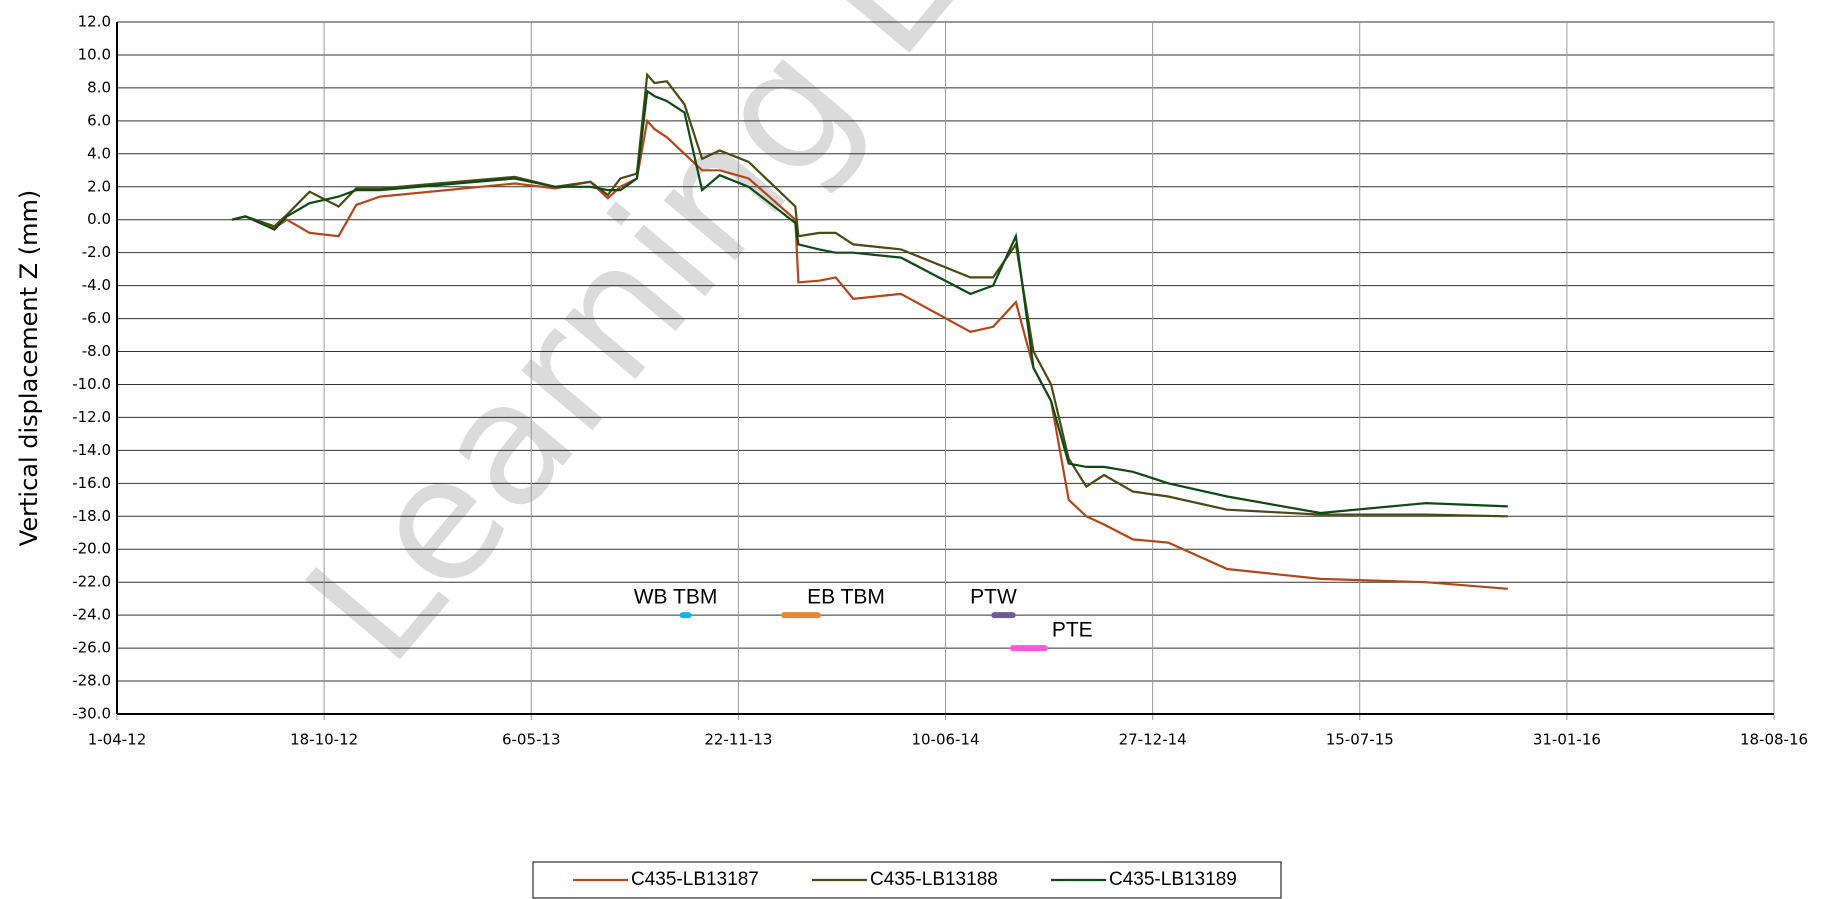 This screenshot has width=1834, height=899. I want to click on y-tick-label: -8.0, so click(96, 351).